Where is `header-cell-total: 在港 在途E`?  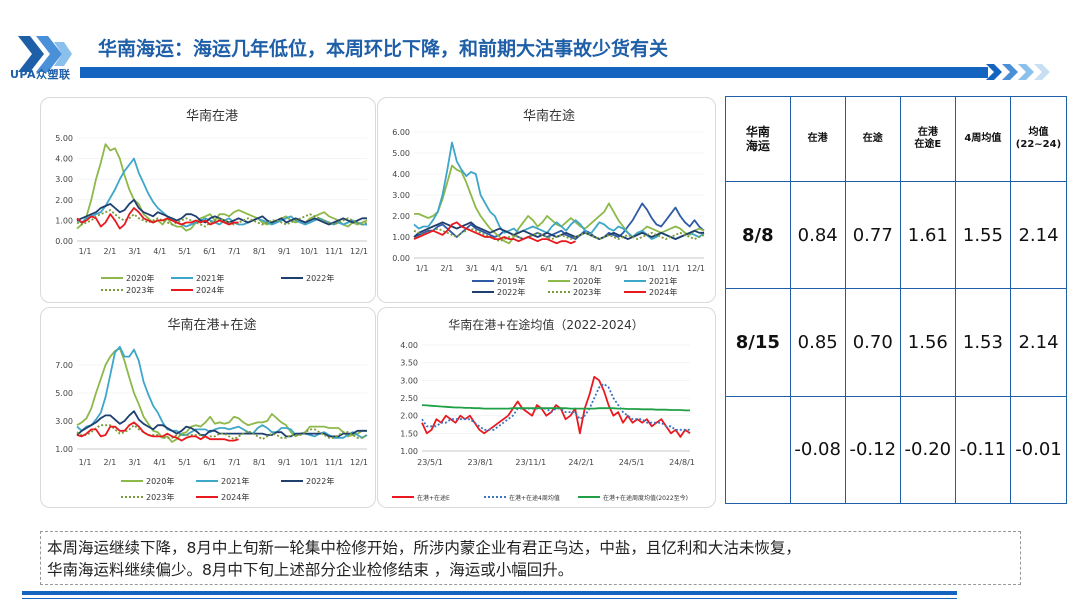
header-cell-total: 在港 在途E is located at coordinates (927, 139).